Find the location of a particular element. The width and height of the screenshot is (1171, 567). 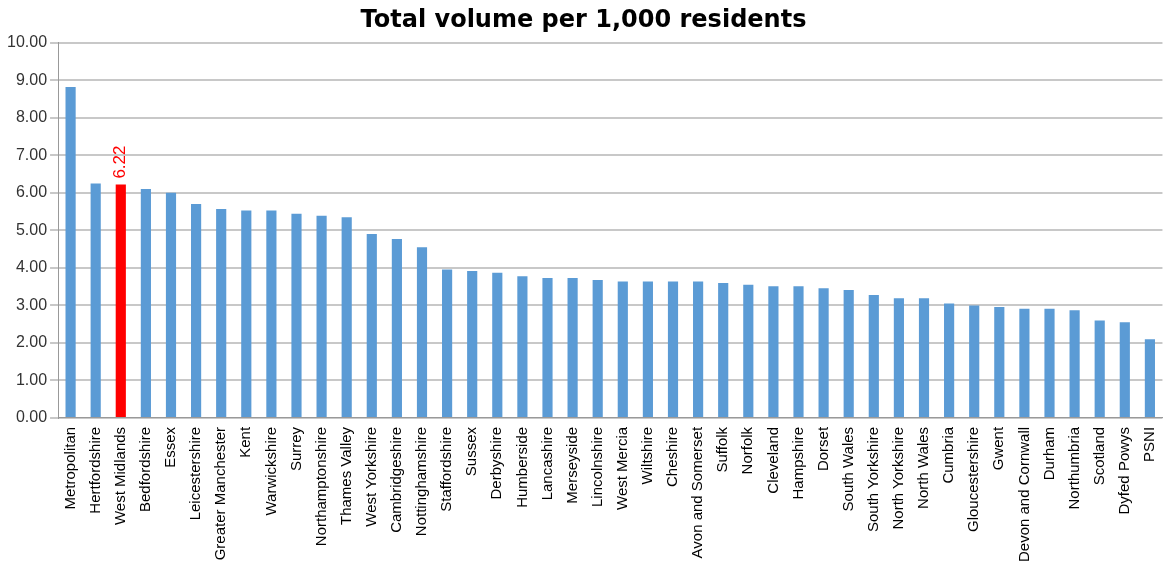

x-tick-label: Hampshire is located at coordinates (797, 463).